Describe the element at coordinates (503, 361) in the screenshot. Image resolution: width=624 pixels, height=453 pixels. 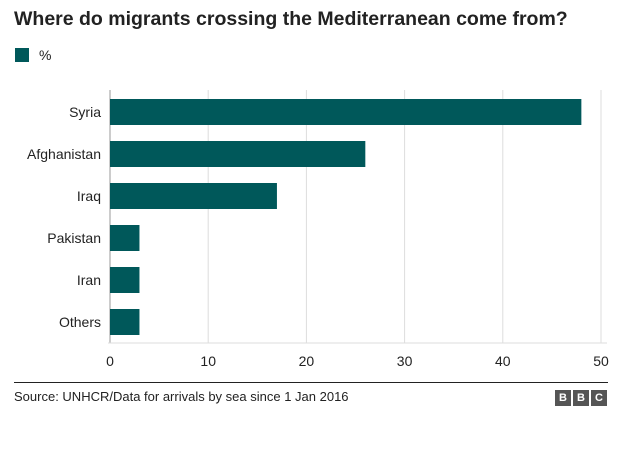
I see `x-tick-label: 40` at that location.